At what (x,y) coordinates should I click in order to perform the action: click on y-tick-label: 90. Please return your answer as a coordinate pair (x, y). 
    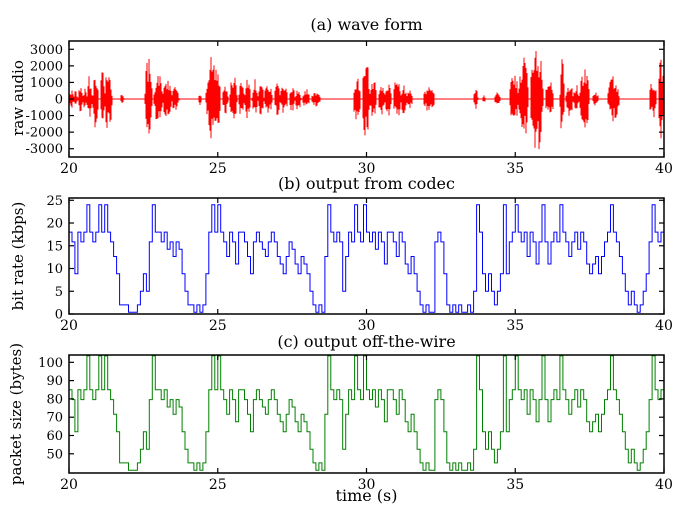
    Looking at the image, I should click on (54, 381).